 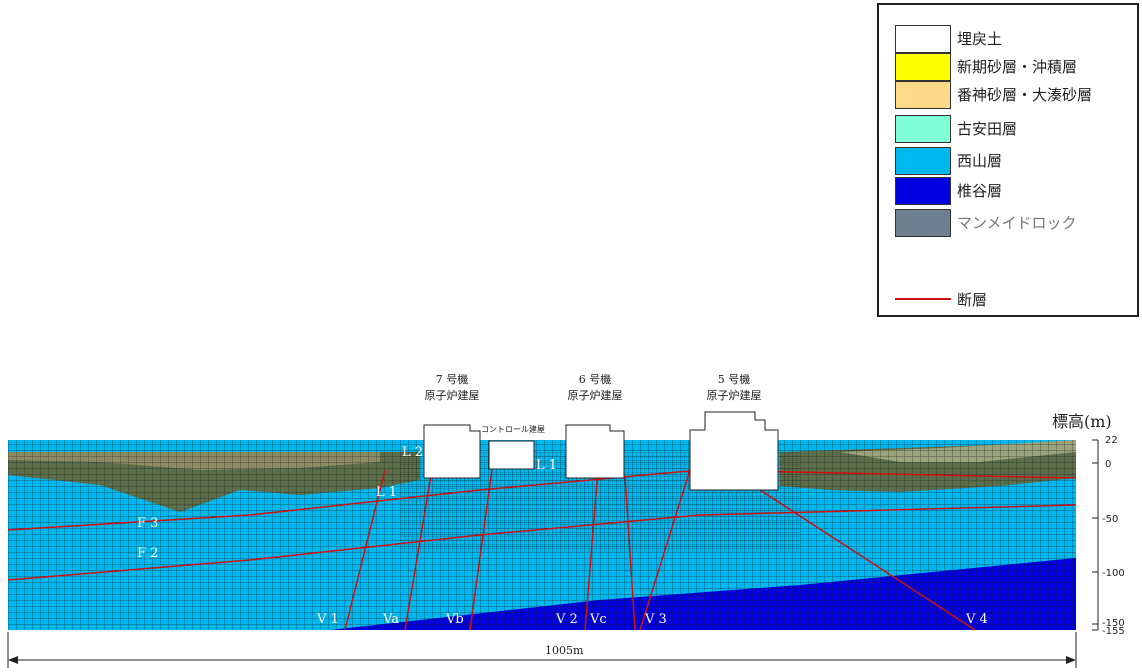 What do you see at coordinates (418, 550) in the screenshot?
I see `fault-va-line` at bounding box center [418, 550].